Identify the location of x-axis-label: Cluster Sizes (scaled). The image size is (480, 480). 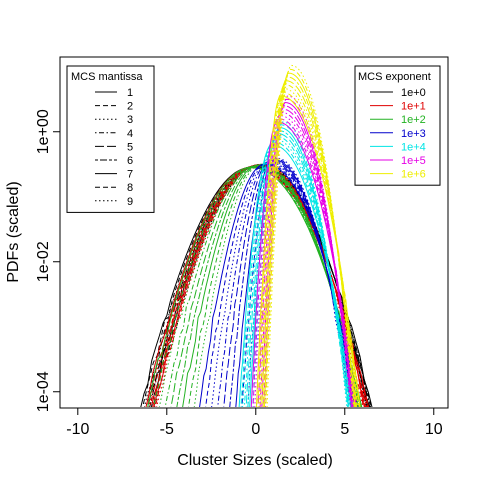
(255, 460).